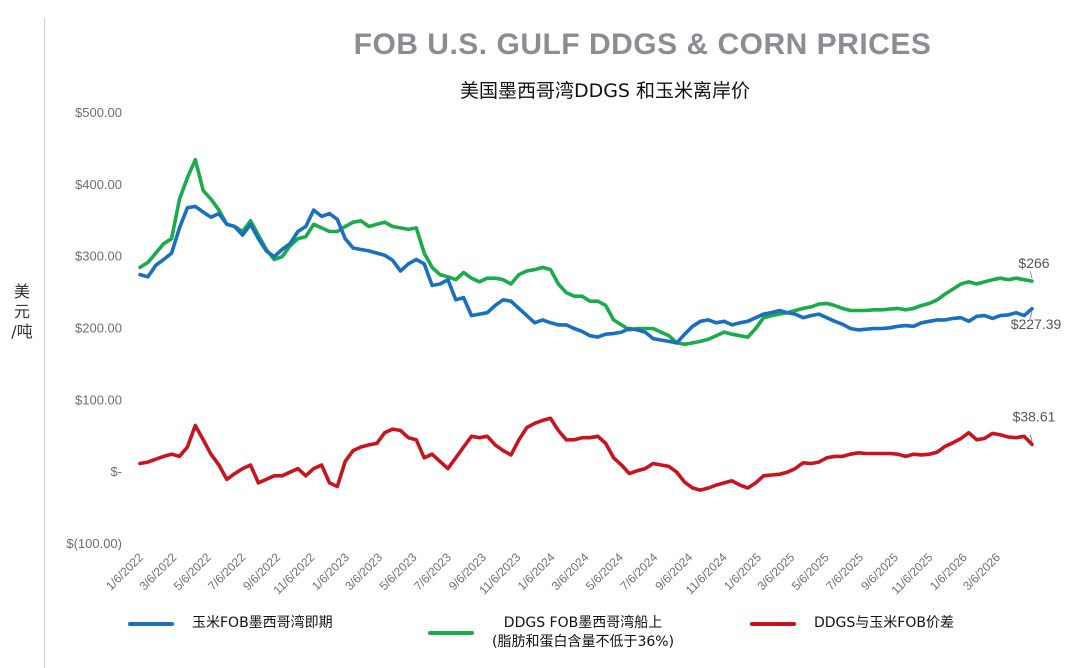 This screenshot has width=1080, height=668. I want to click on legend-item-spread: DDGS与玉米FOB价差, so click(852, 623).